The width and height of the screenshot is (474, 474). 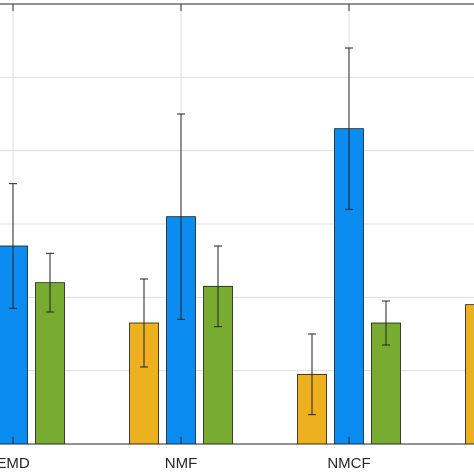 I want to click on x-tick-label: EMD, so click(x=15, y=463).